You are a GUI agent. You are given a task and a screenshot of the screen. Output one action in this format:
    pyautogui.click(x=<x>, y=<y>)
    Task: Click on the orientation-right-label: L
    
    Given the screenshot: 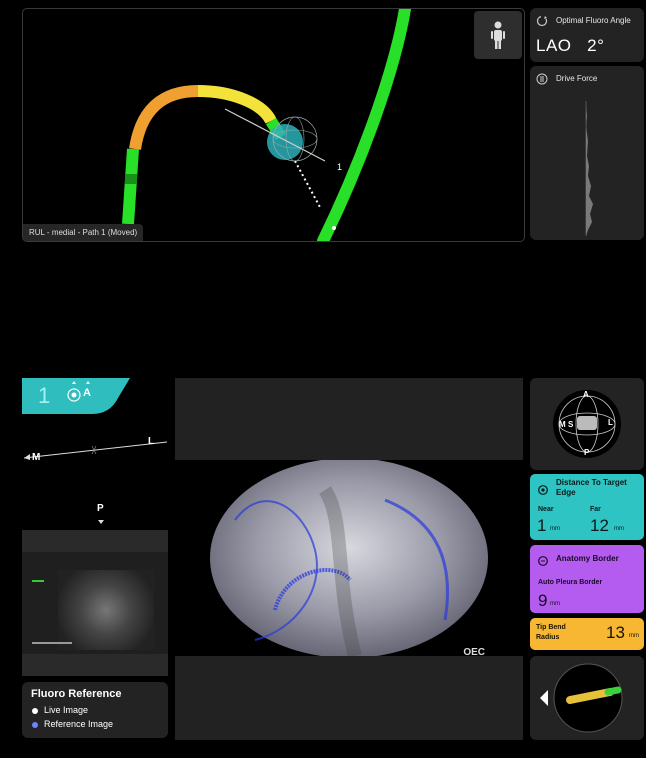 What is the action you would take?
    pyautogui.click(x=151, y=441)
    